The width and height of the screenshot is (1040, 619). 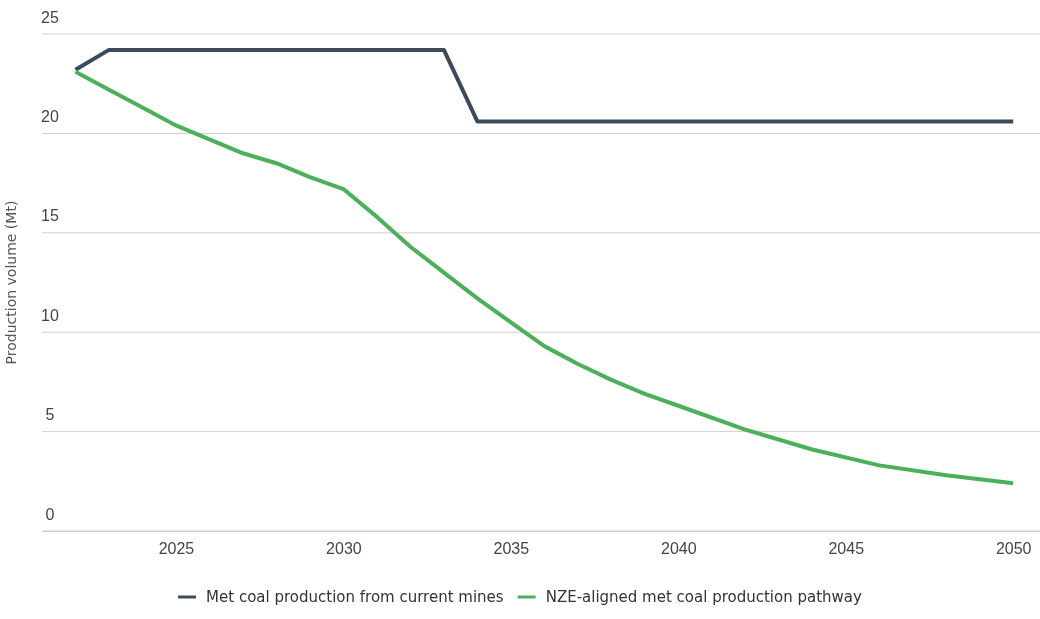 What do you see at coordinates (176, 549) in the screenshot?
I see `x-tick-label: 2025` at bounding box center [176, 549].